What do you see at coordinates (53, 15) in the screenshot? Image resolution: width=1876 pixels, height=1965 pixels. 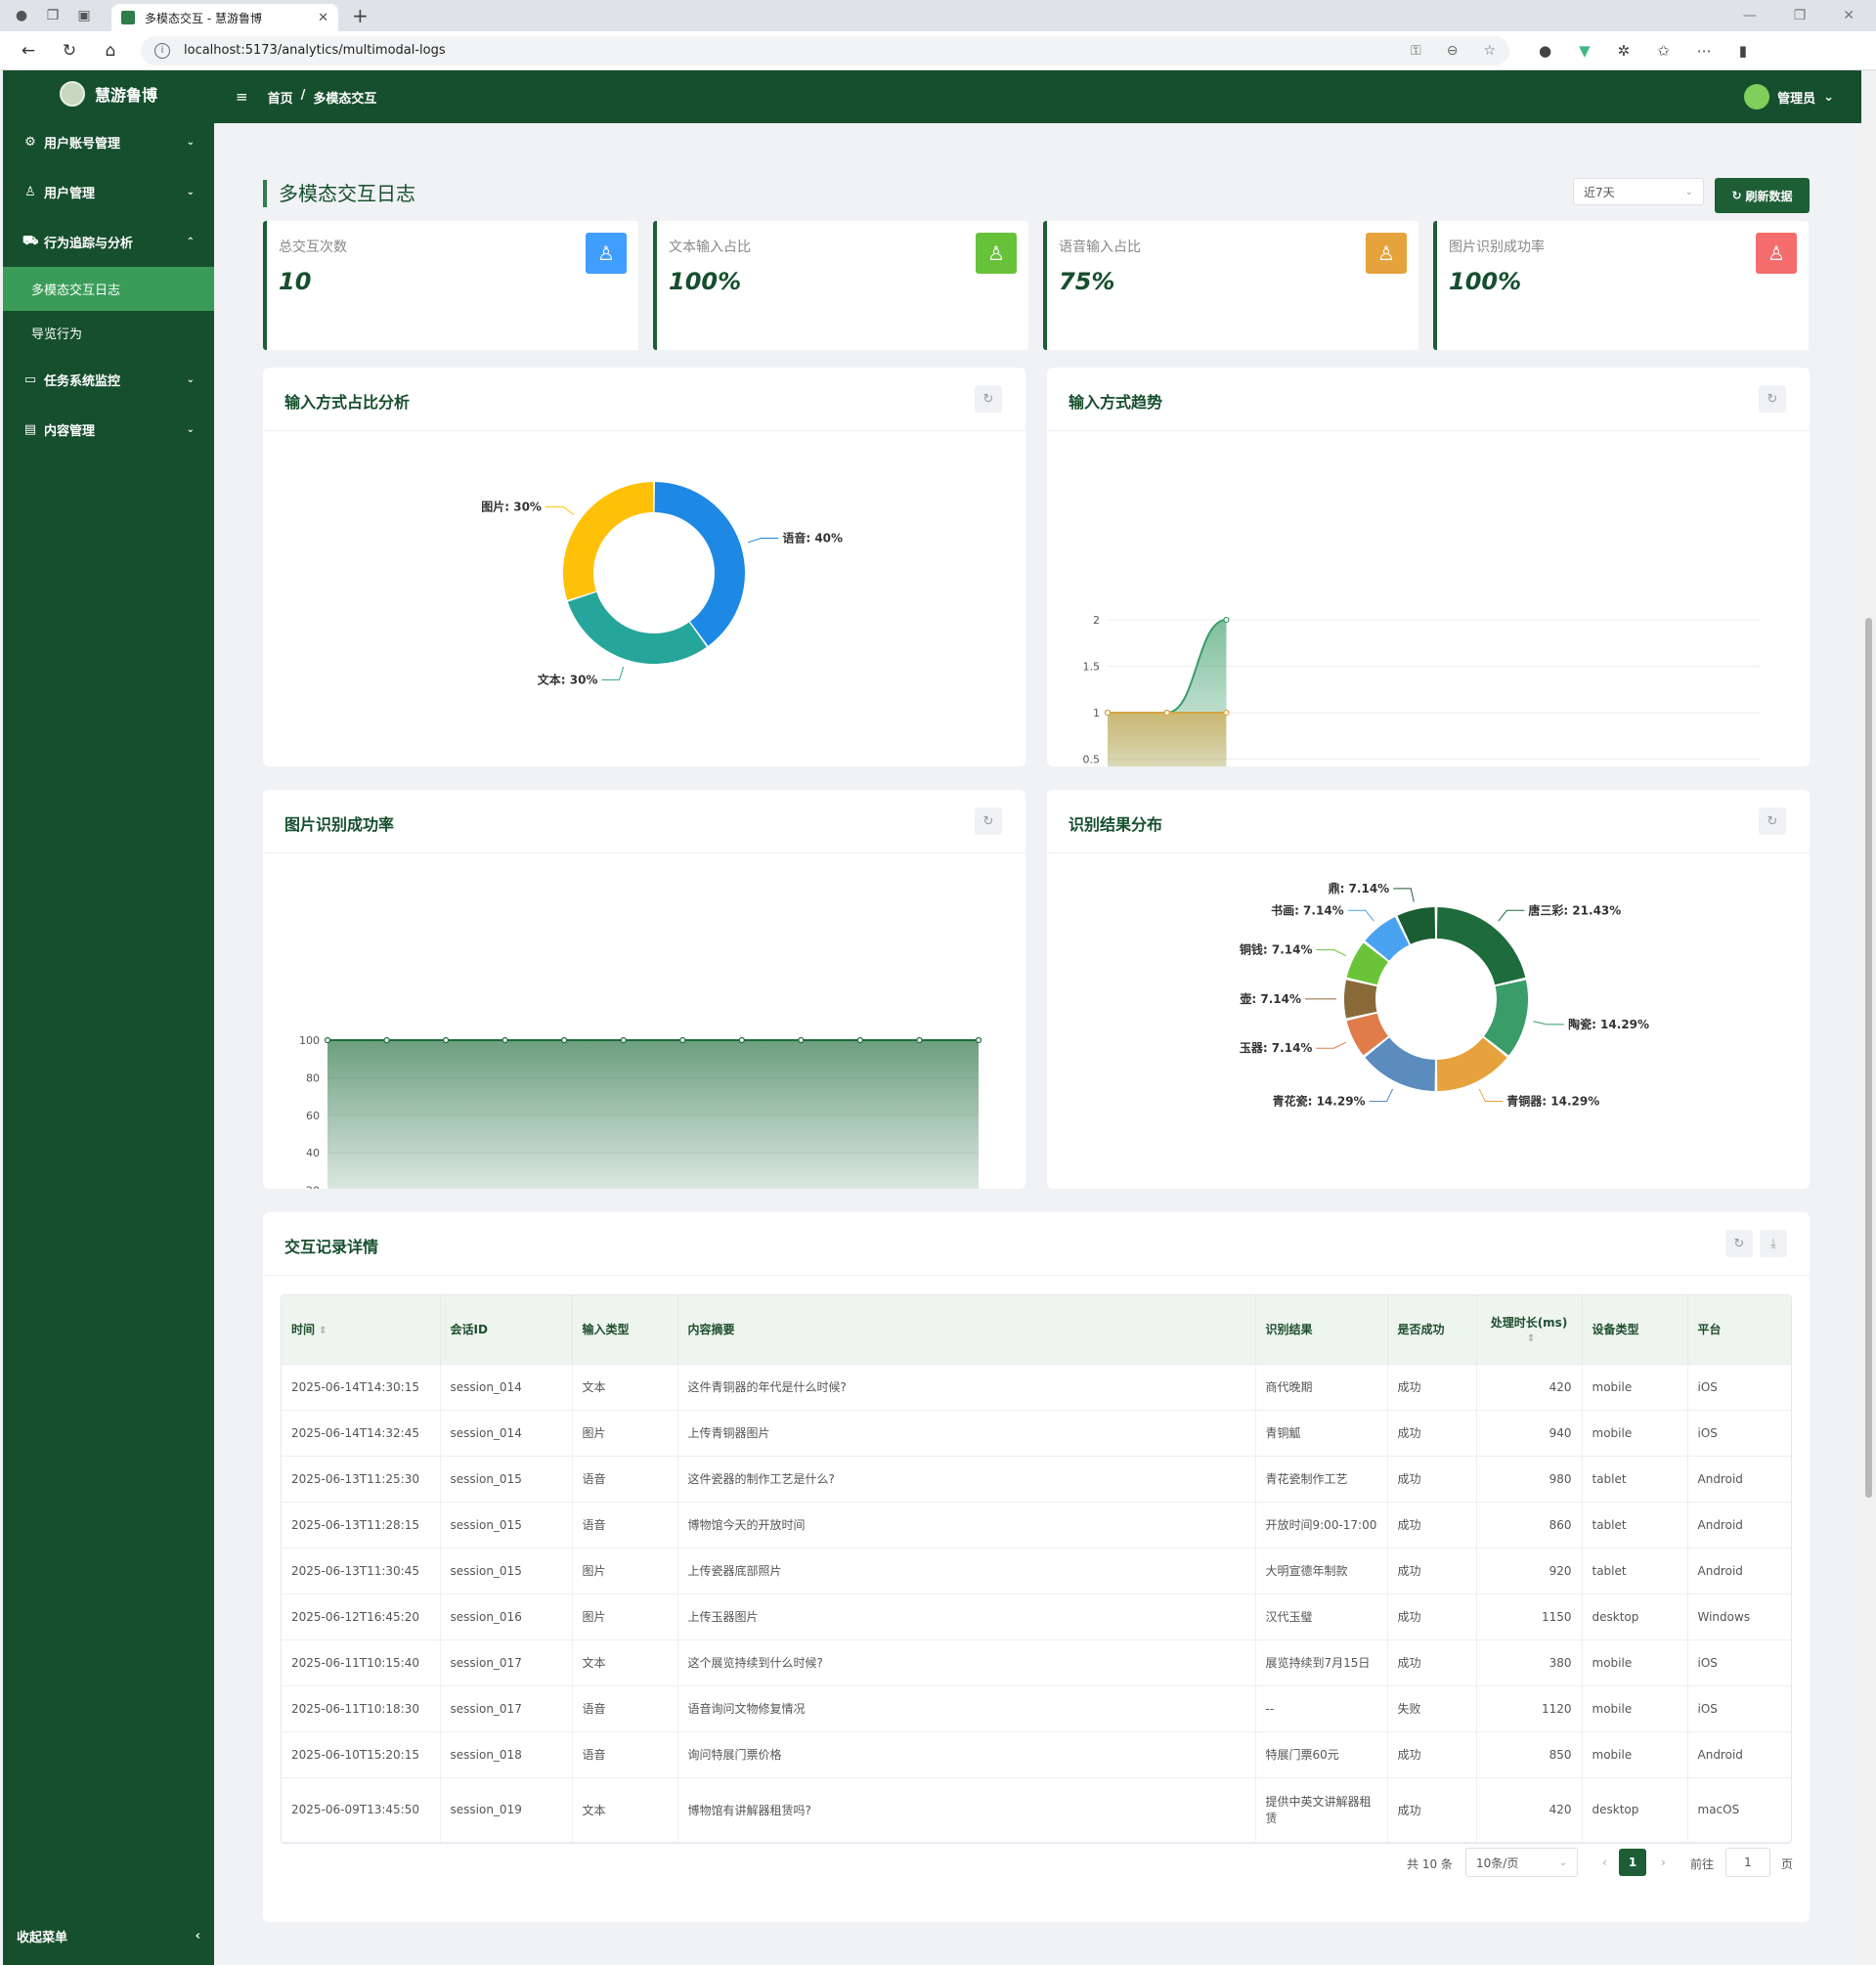 I see `workspaces-icon: ❐` at bounding box center [53, 15].